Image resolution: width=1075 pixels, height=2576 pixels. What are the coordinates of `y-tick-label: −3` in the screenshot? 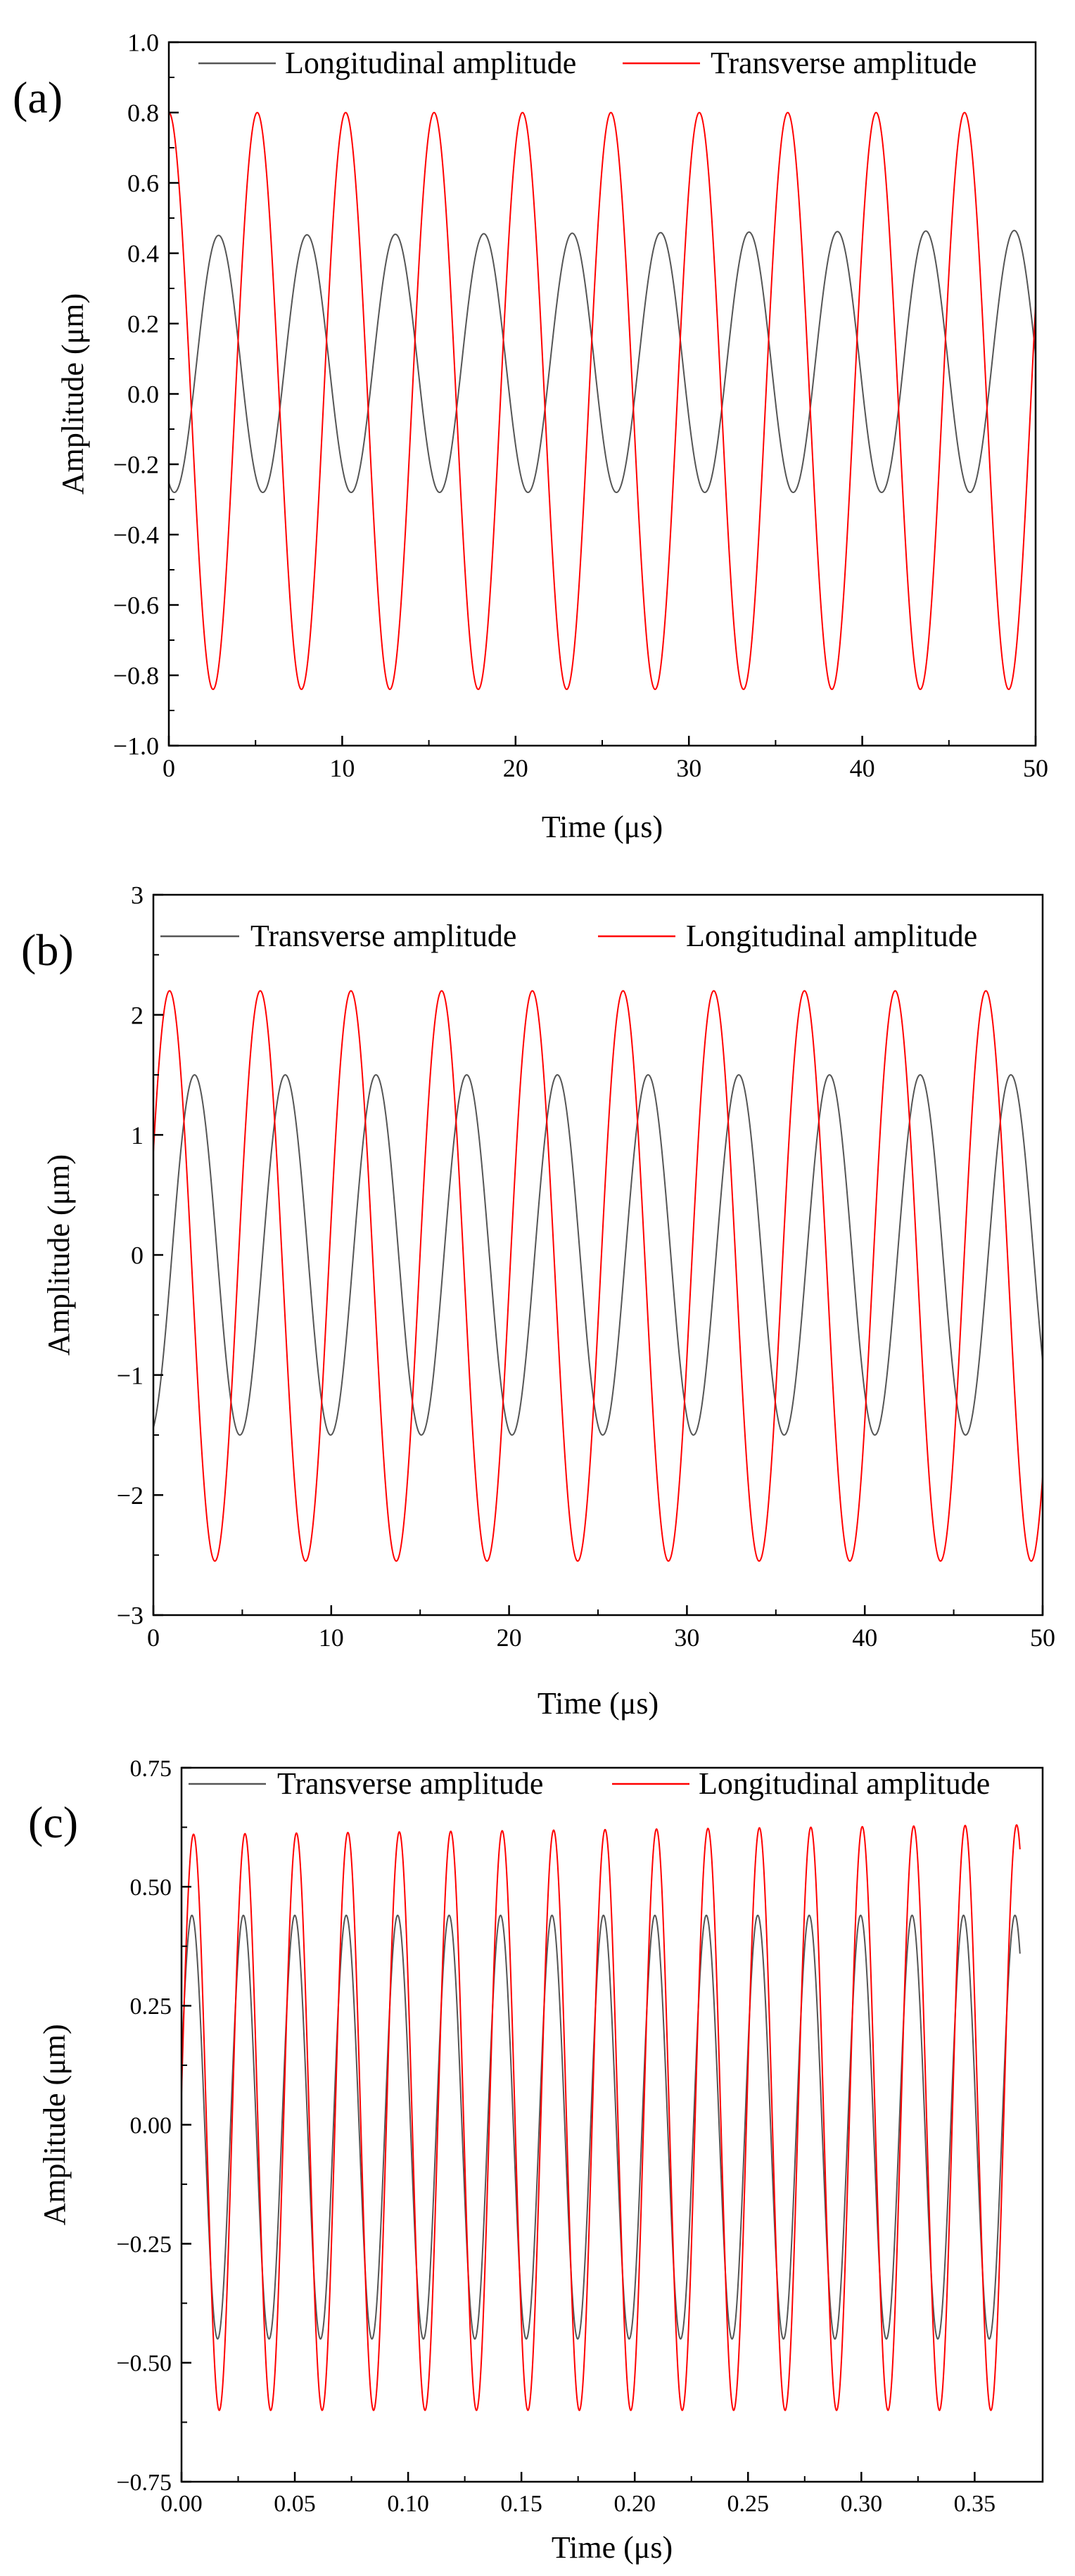 It's located at (130, 1616).